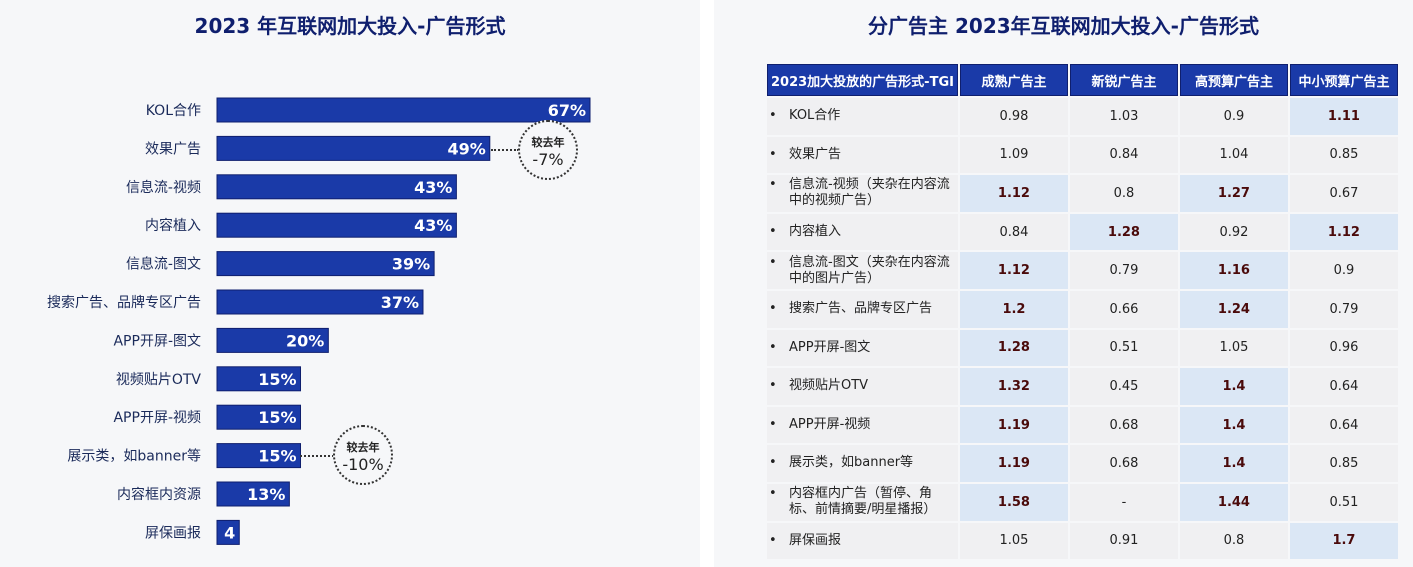  Describe the element at coordinates (505, 150) in the screenshot. I see `callout-connector` at that location.